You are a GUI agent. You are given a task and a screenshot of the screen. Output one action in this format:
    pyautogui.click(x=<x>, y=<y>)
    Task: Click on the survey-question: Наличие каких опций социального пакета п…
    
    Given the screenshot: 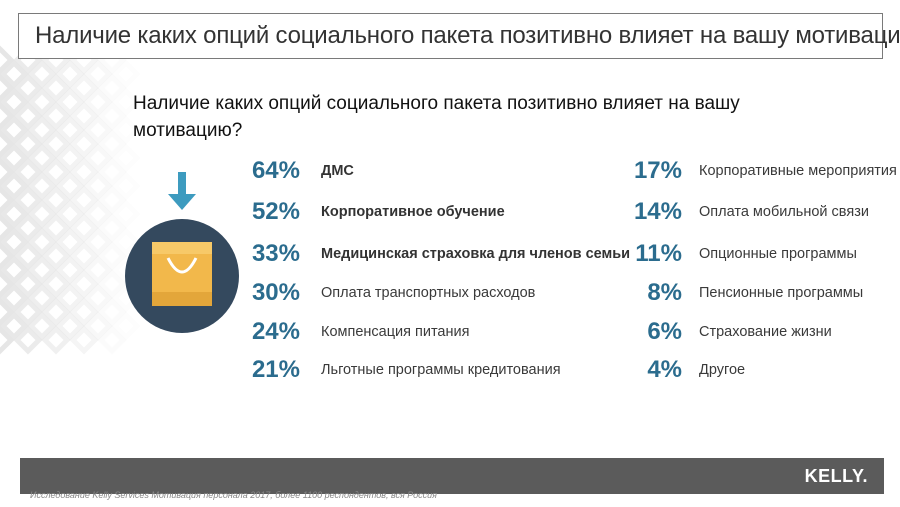 What is the action you would take?
    pyautogui.click(x=436, y=117)
    